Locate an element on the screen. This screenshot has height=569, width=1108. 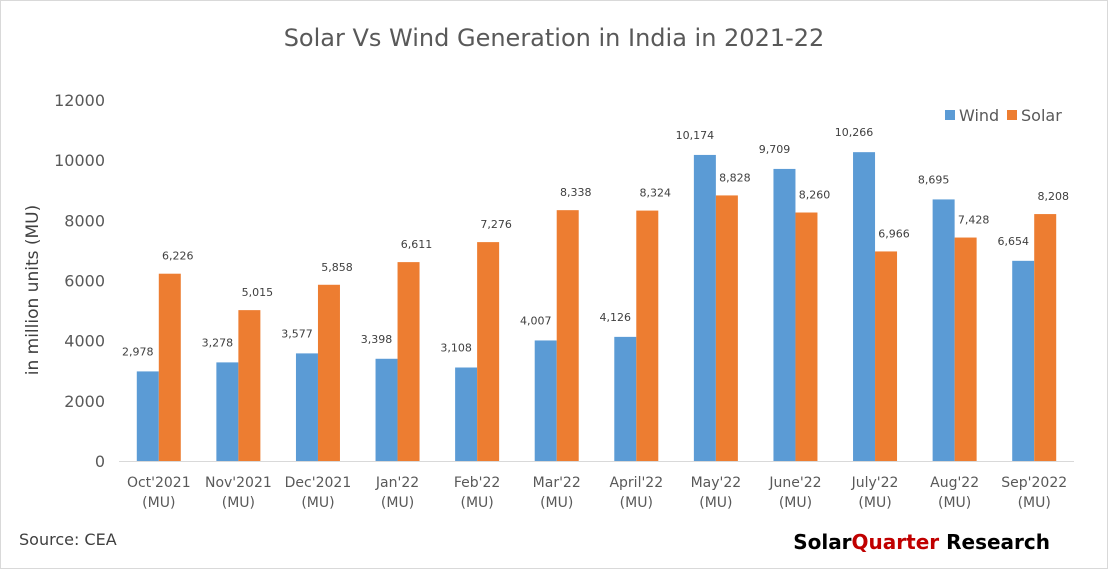
x-tick-label: Jan'22 (MU) is located at coordinates (397, 493).